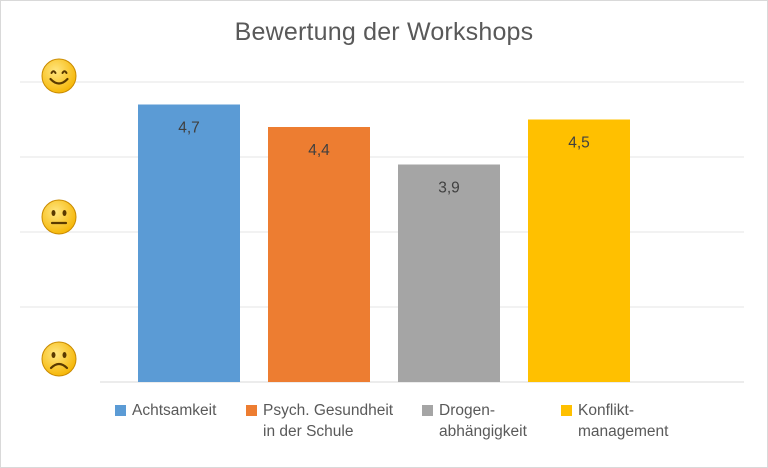 The height and width of the screenshot is (468, 768). I want to click on frowning-face-icon, so click(59, 359).